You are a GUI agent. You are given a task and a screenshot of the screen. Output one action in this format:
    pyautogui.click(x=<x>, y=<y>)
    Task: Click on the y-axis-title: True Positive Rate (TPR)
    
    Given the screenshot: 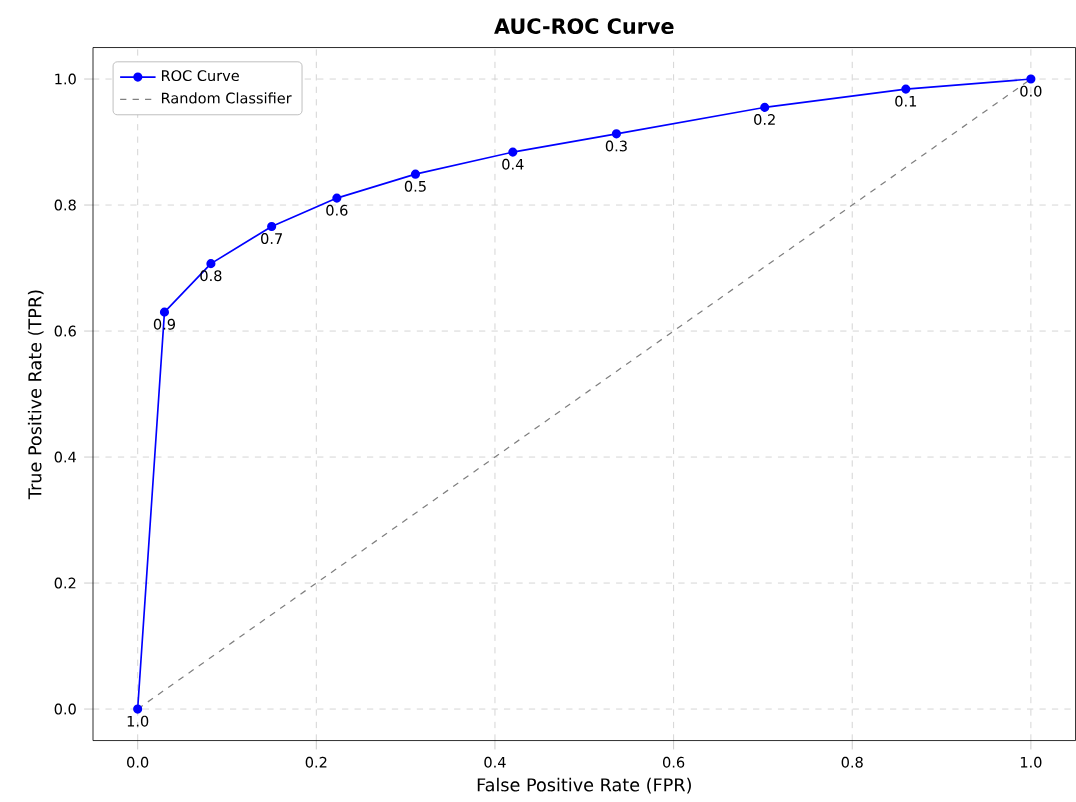 What is the action you would take?
    pyautogui.click(x=35, y=395)
    